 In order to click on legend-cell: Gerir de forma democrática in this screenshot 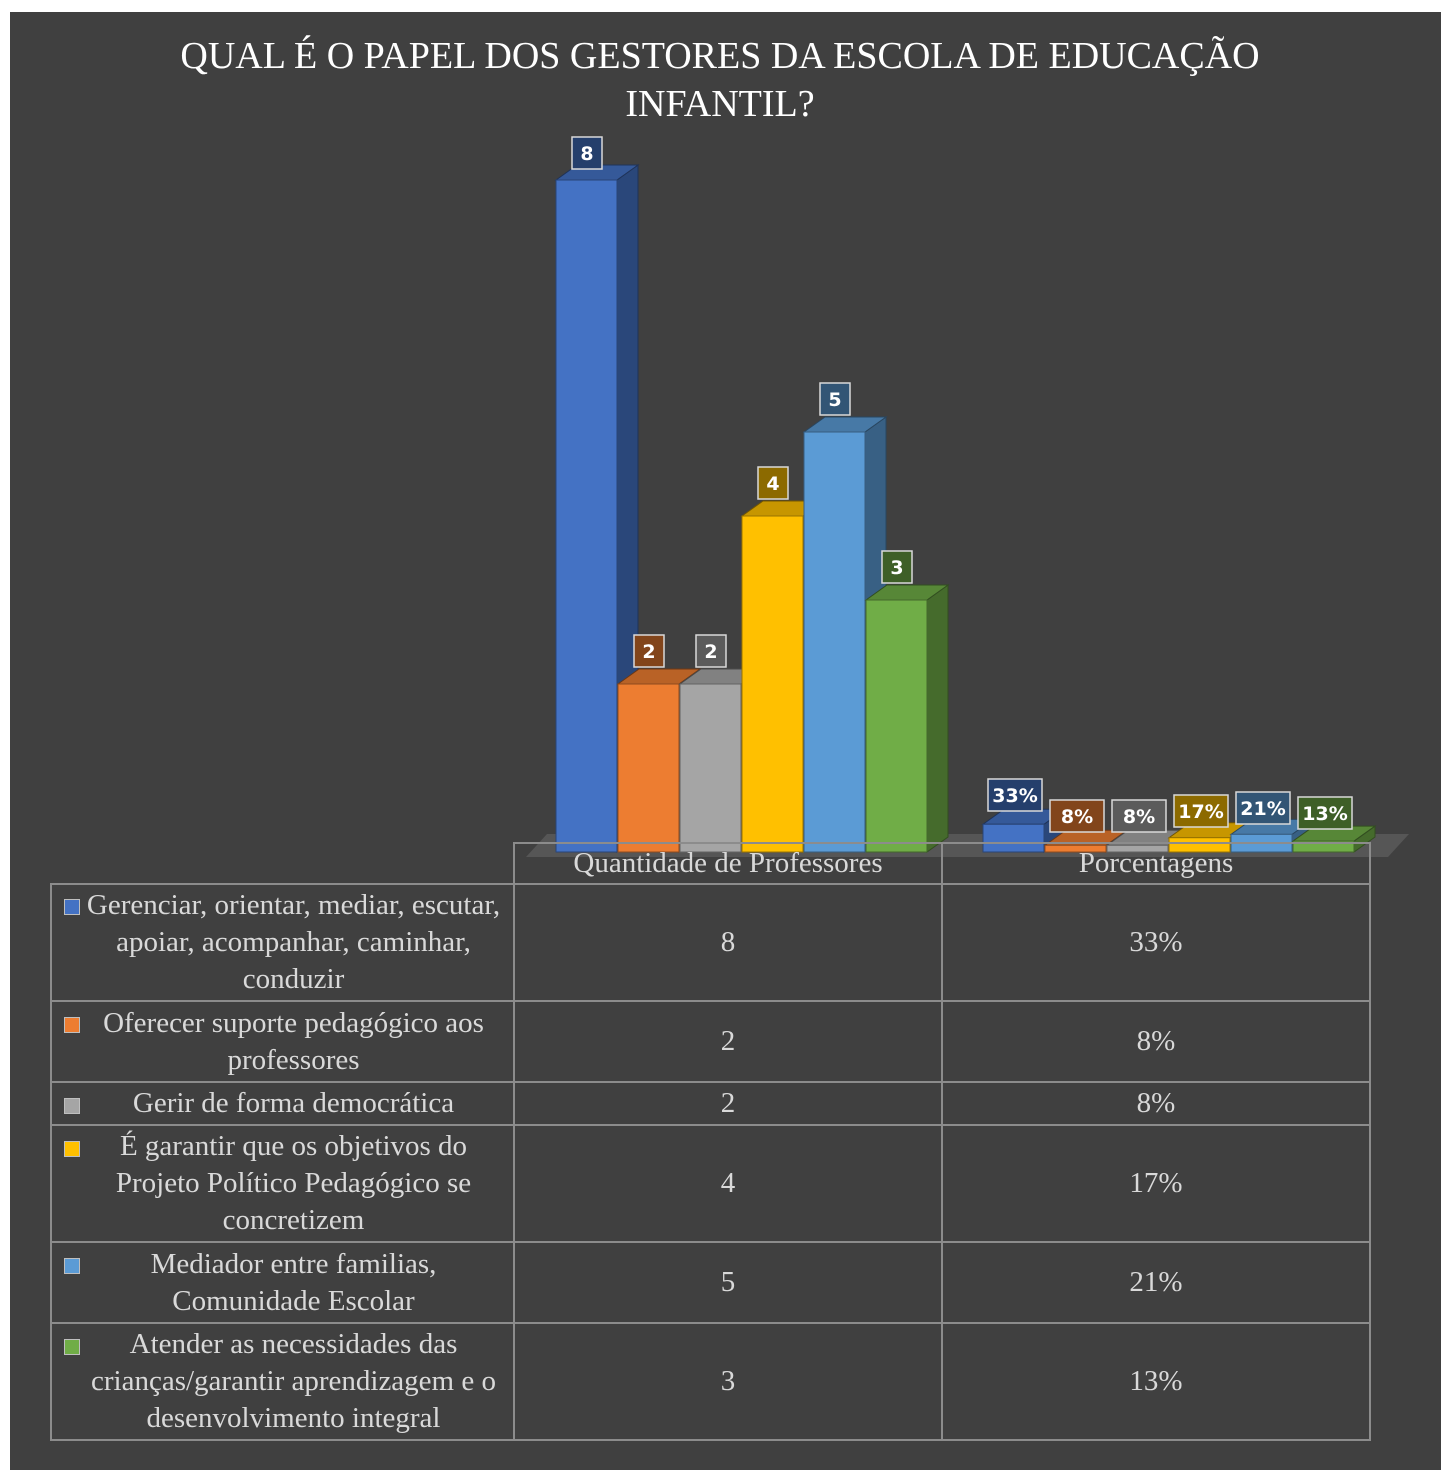, I will do `click(282, 1103)`.